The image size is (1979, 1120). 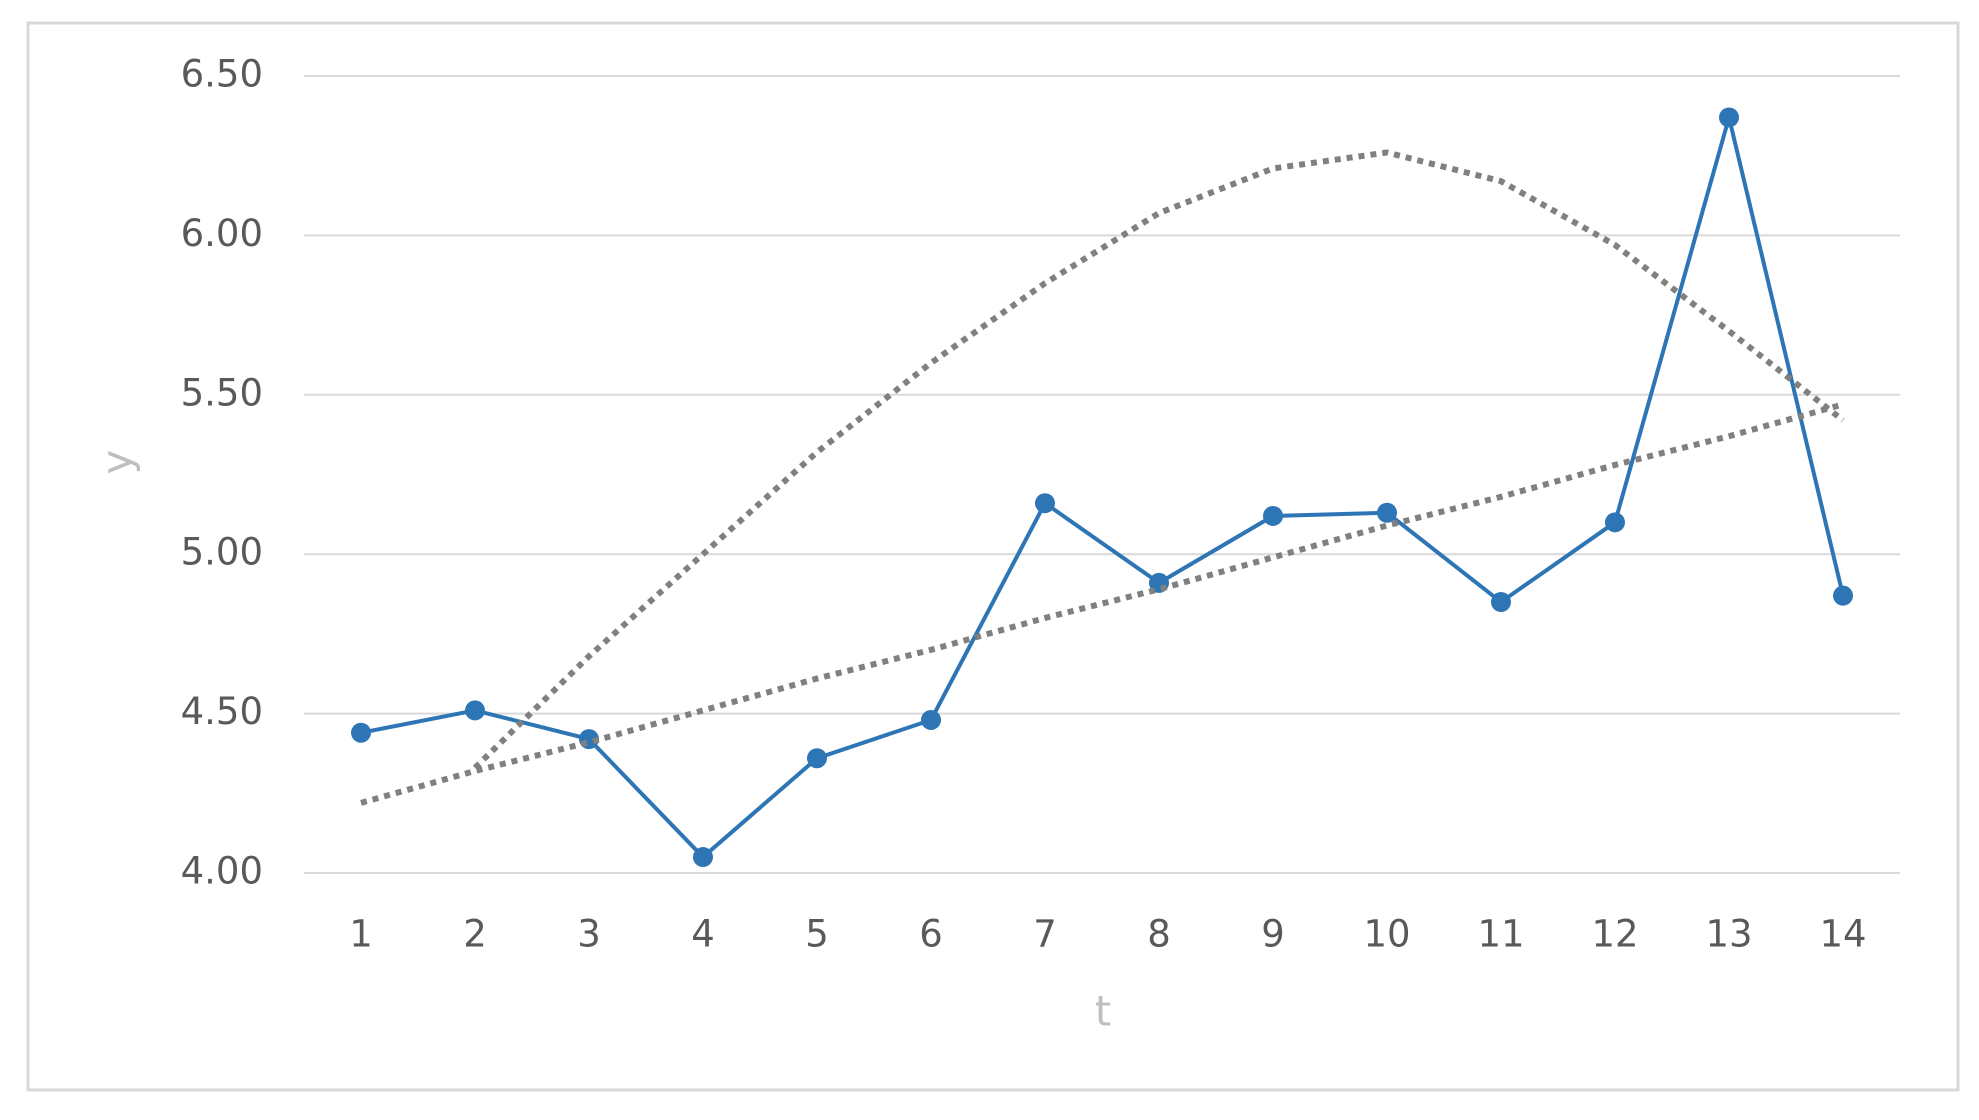 What do you see at coordinates (361, 934) in the screenshot?
I see `x-tick-label: 1` at bounding box center [361, 934].